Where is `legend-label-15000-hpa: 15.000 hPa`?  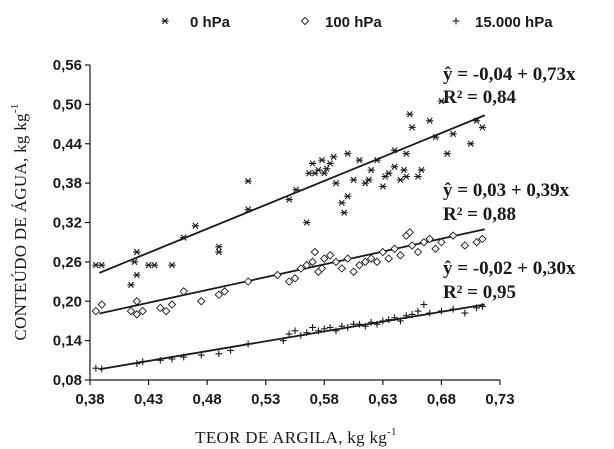
legend-label-15000-hpa: 15.000 hPa is located at coordinates (514, 22).